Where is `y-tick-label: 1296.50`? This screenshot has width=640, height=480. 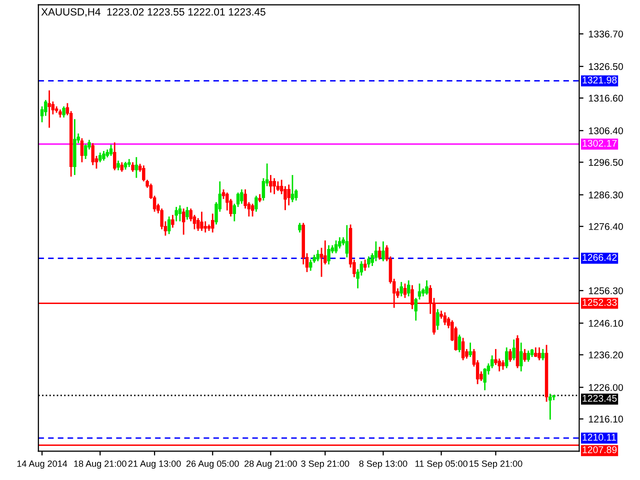
y-tick-label: 1296.50 is located at coordinates (605, 162).